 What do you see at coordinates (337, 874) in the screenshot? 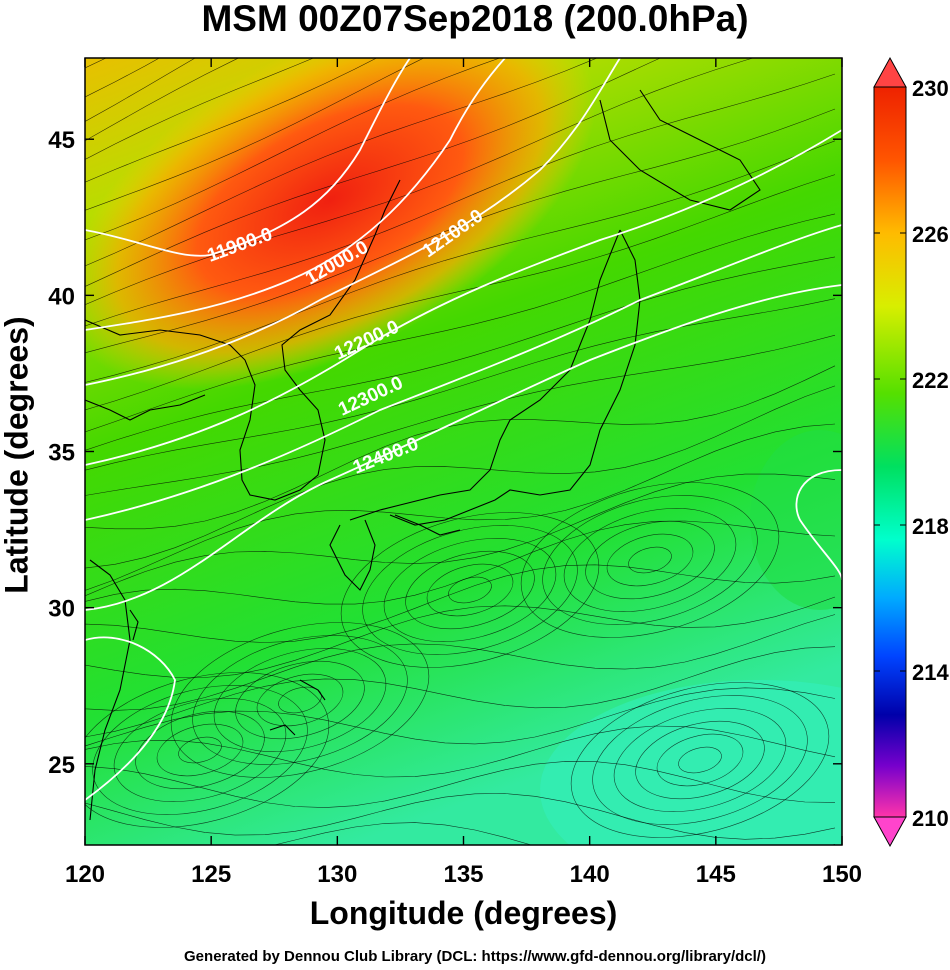
I see `x-tick-label: 130` at bounding box center [337, 874].